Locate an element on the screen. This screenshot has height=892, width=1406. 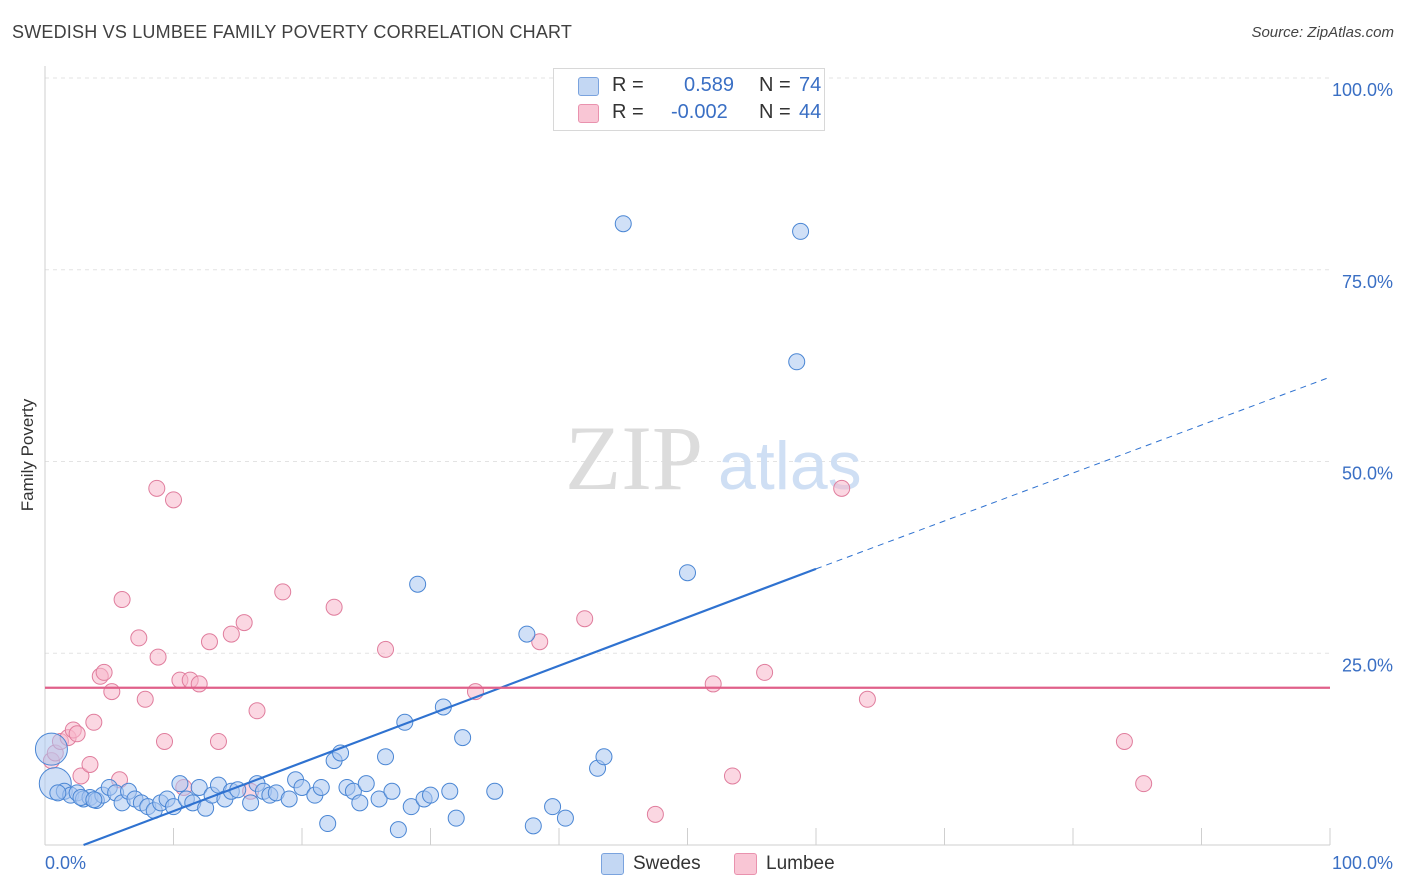
y-tick-label: 75.0% is located at coordinates (1367, 282).